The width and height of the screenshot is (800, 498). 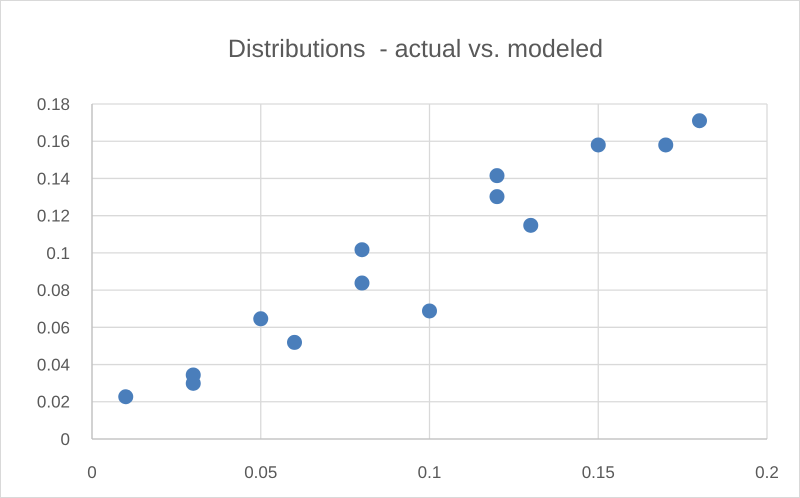 I want to click on y-tick-label: 0.08, so click(x=53, y=290).